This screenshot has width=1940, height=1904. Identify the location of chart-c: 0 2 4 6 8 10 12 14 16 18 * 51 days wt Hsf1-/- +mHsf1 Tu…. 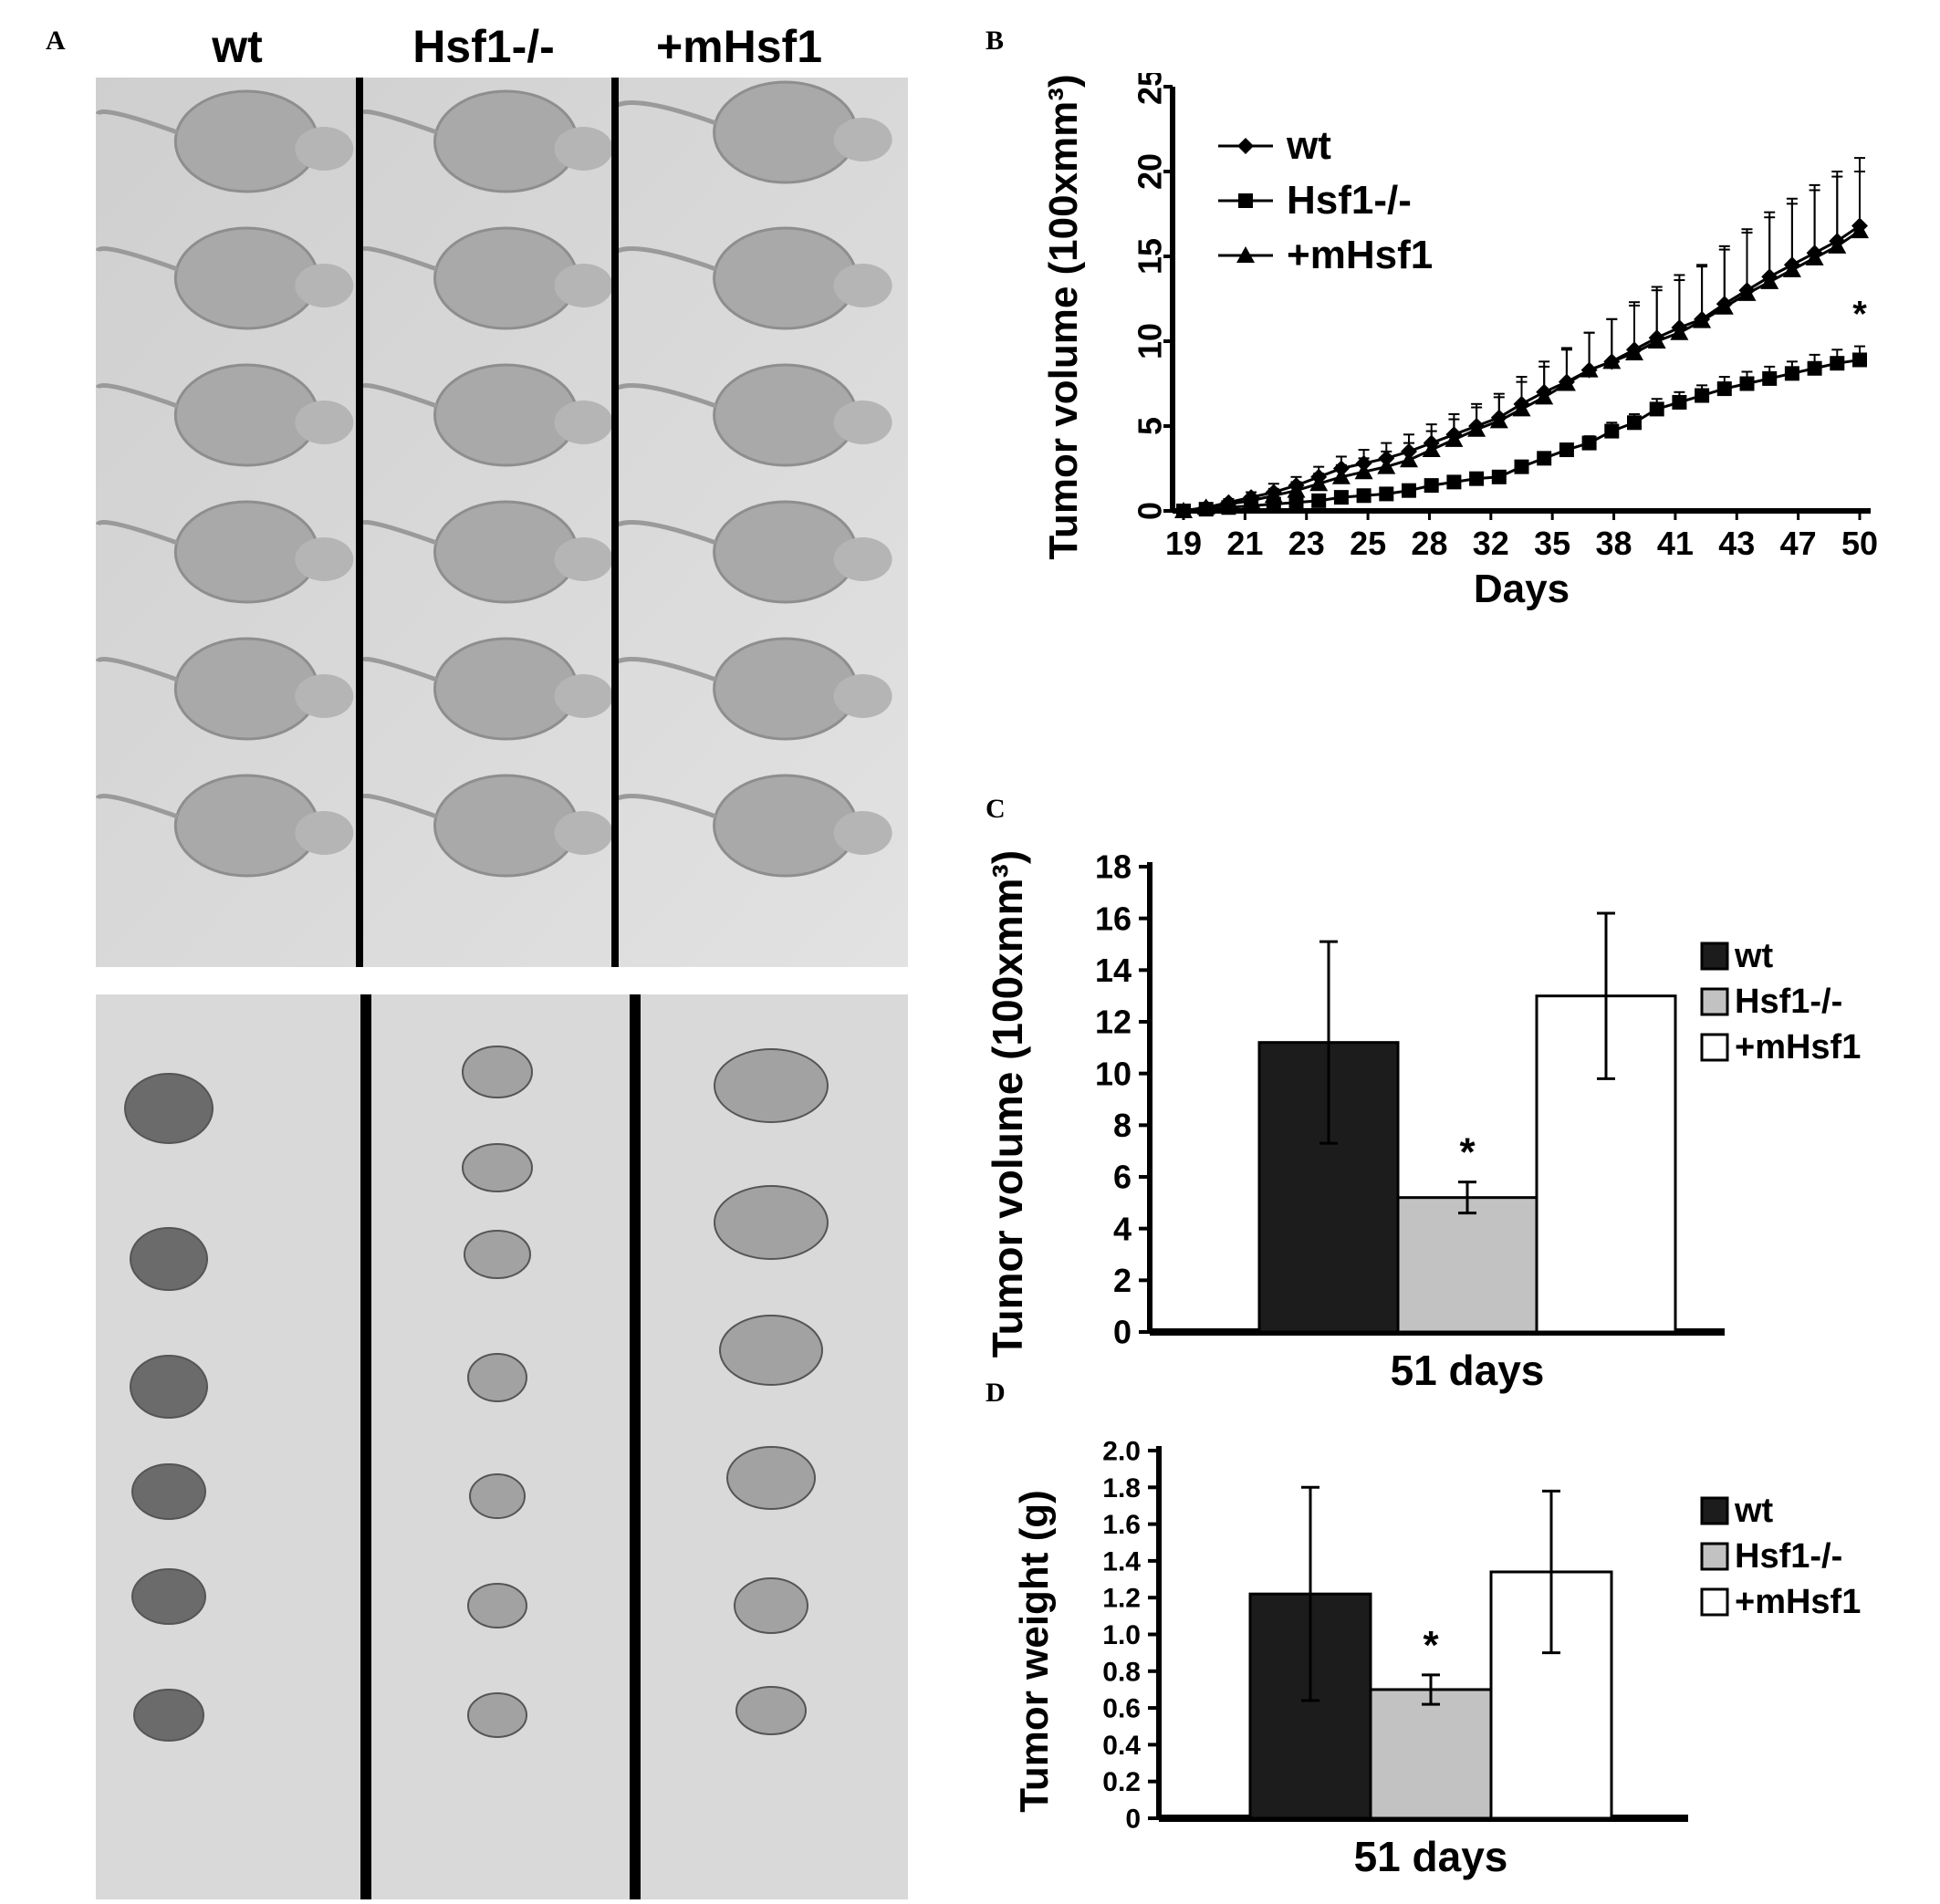
(1423, 1121).